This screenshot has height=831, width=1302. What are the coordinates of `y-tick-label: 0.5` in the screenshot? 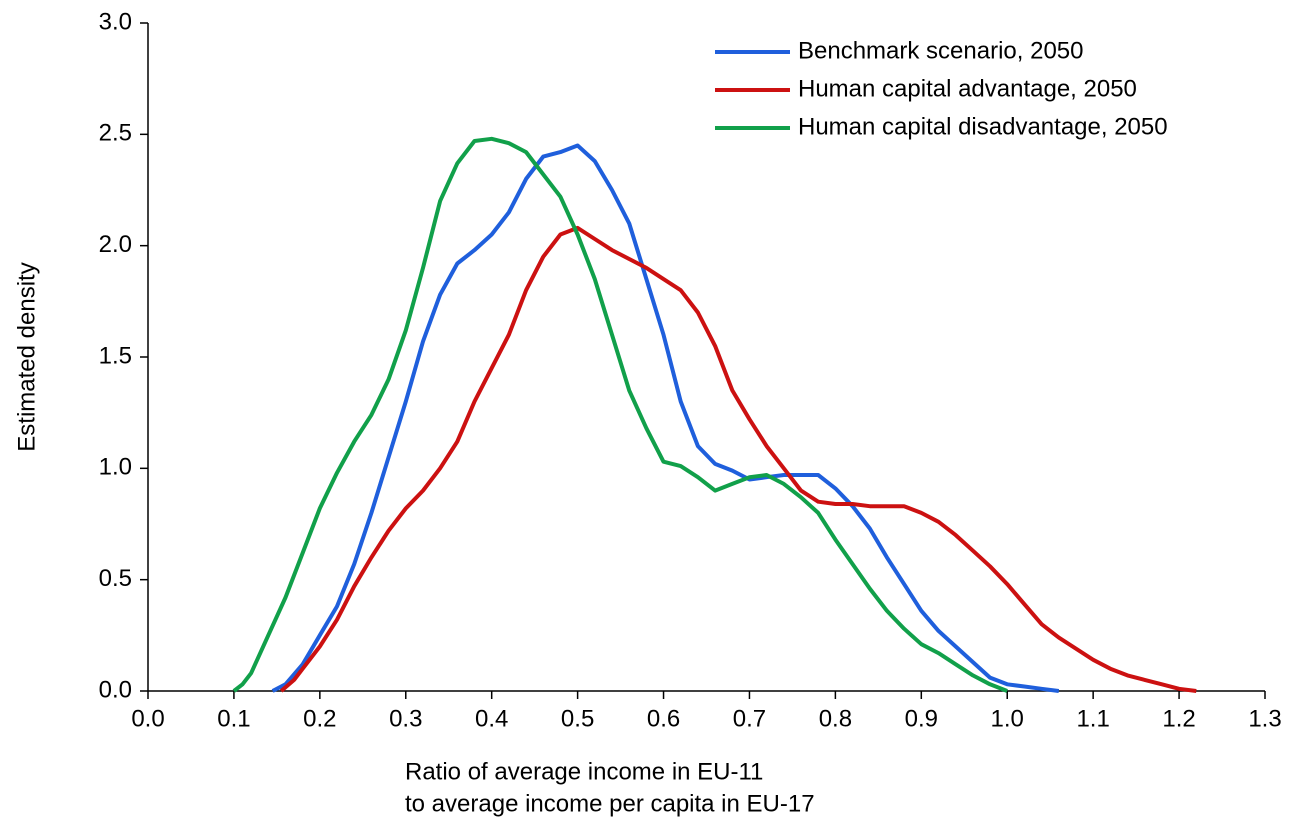 It's located at (115, 578).